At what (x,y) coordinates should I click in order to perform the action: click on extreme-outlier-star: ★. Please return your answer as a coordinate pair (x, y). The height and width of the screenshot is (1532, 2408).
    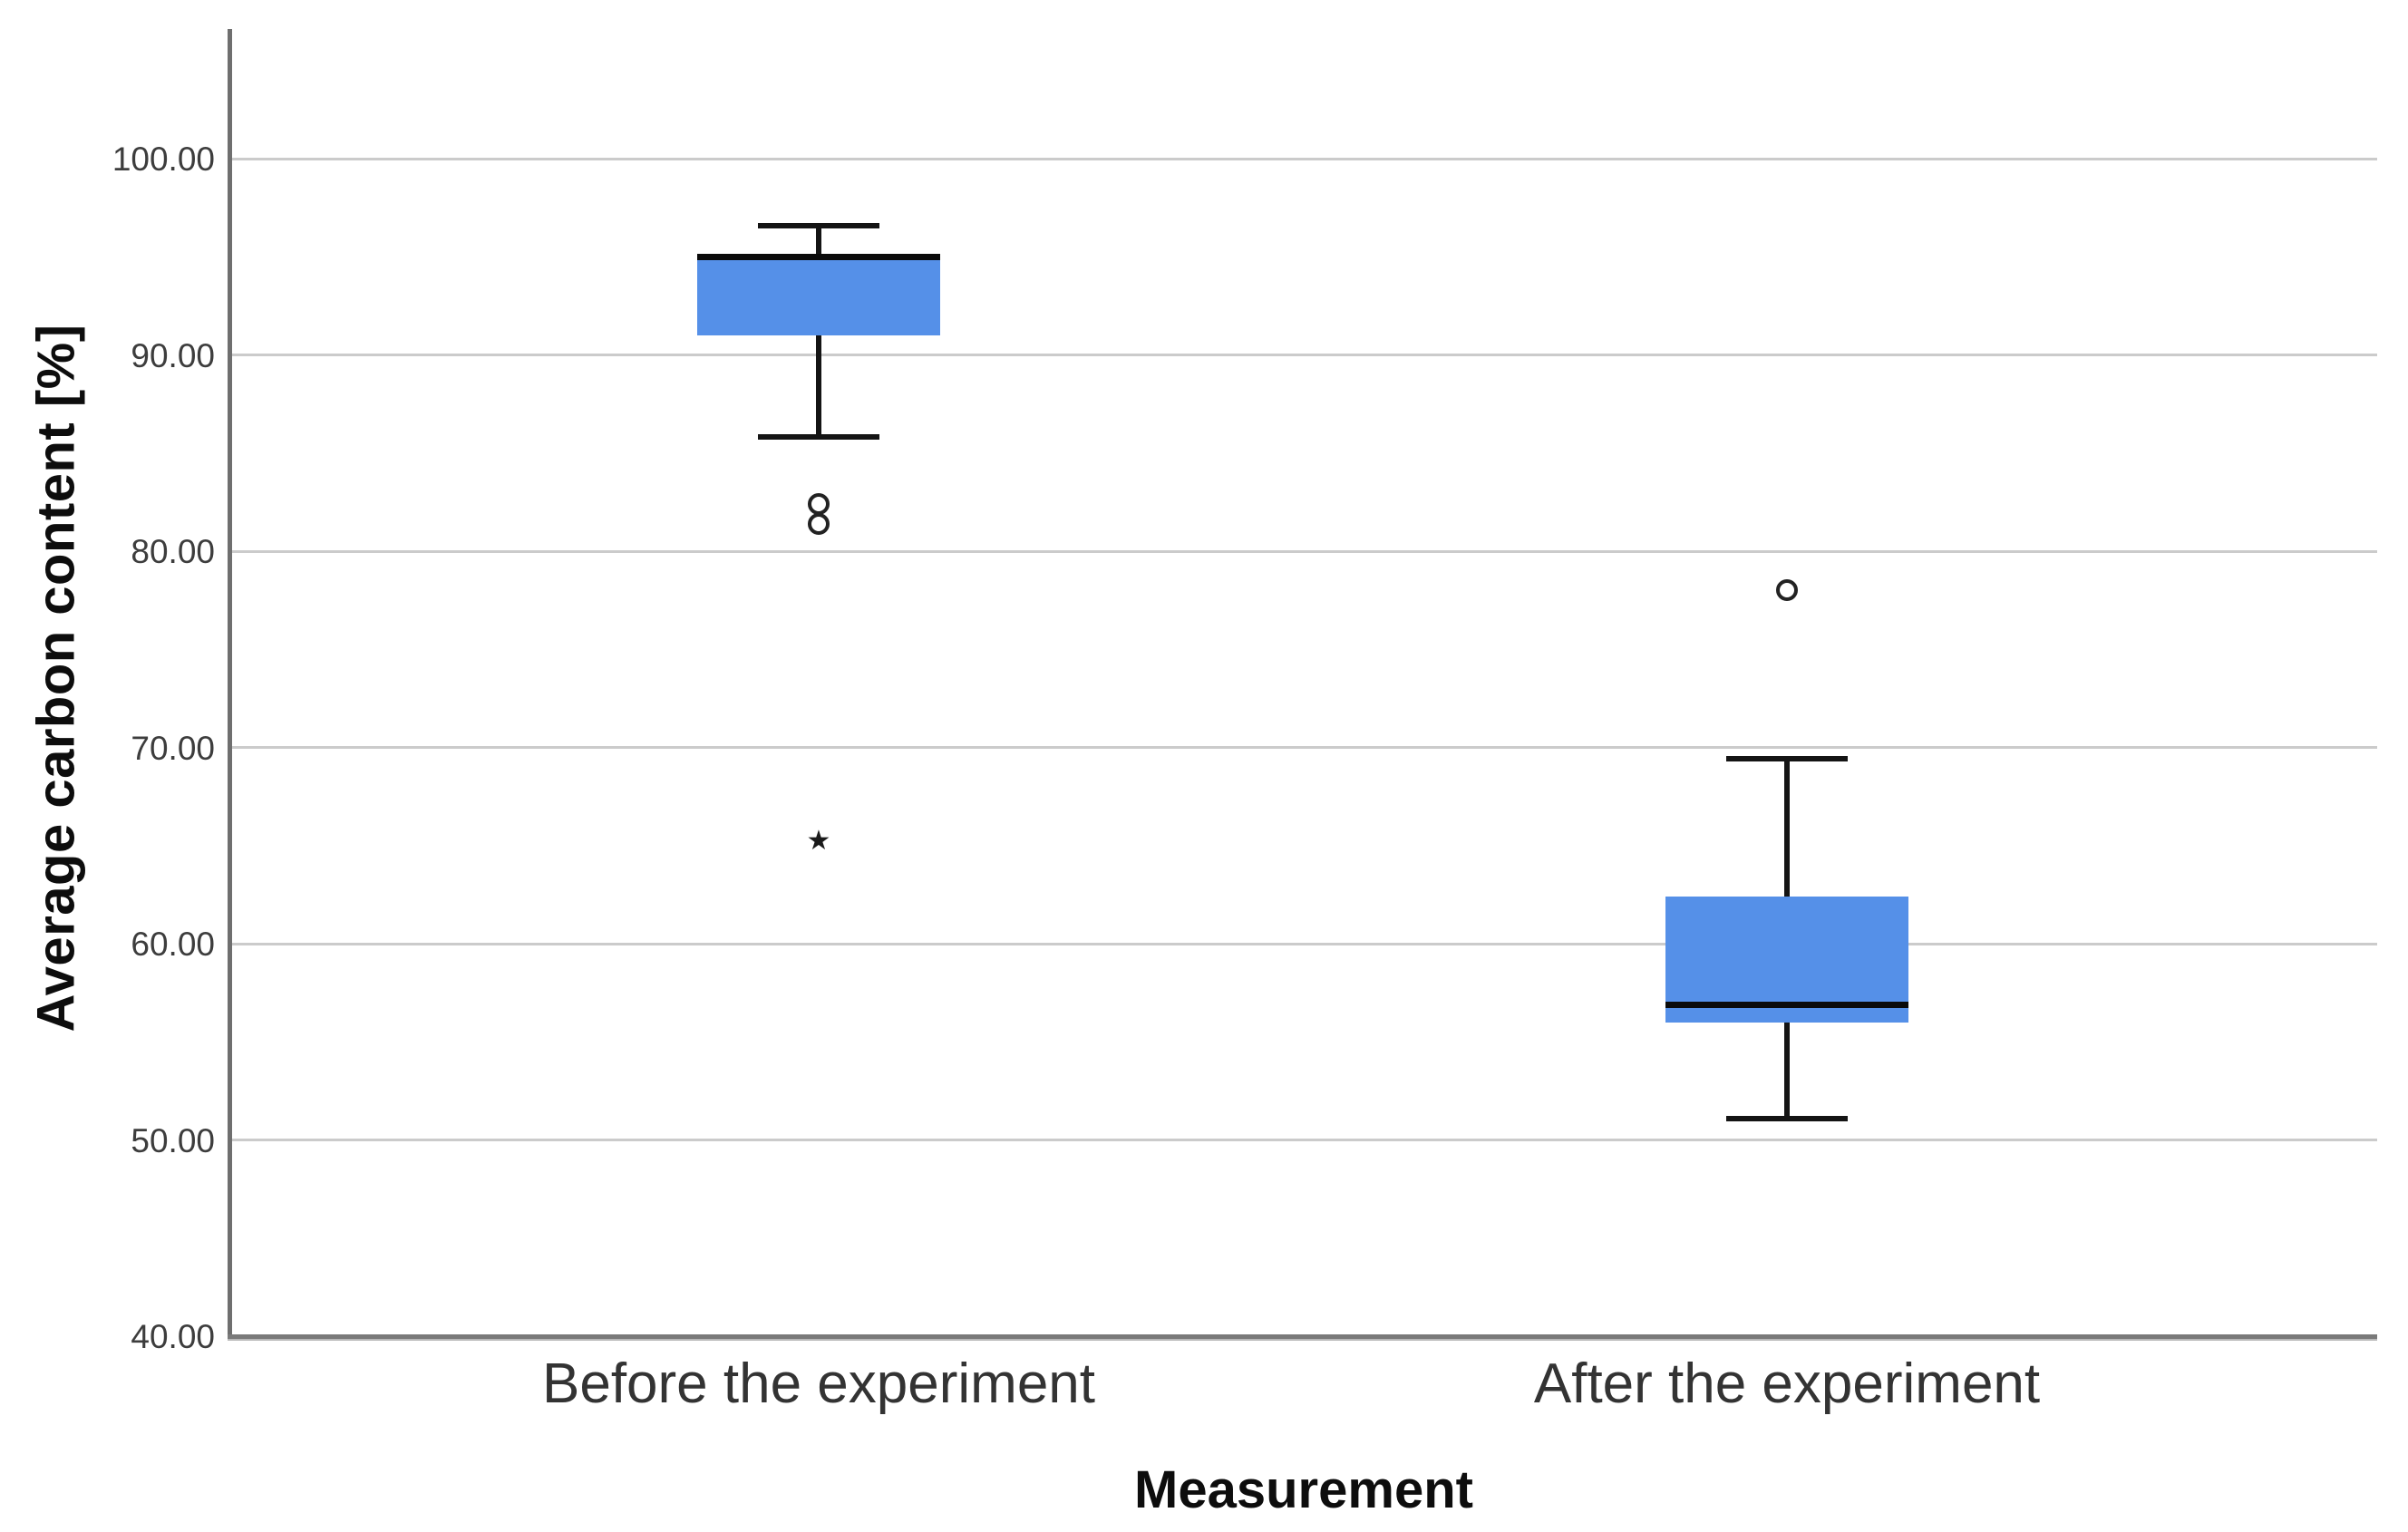
    Looking at the image, I should click on (818, 841).